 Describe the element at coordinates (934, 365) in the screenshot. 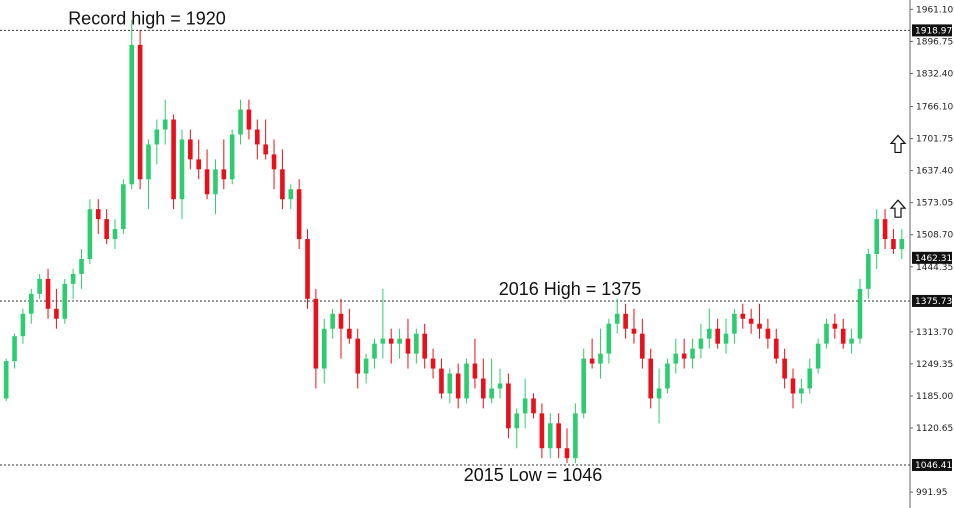

I see `axis-tick-label: 1249.35` at that location.